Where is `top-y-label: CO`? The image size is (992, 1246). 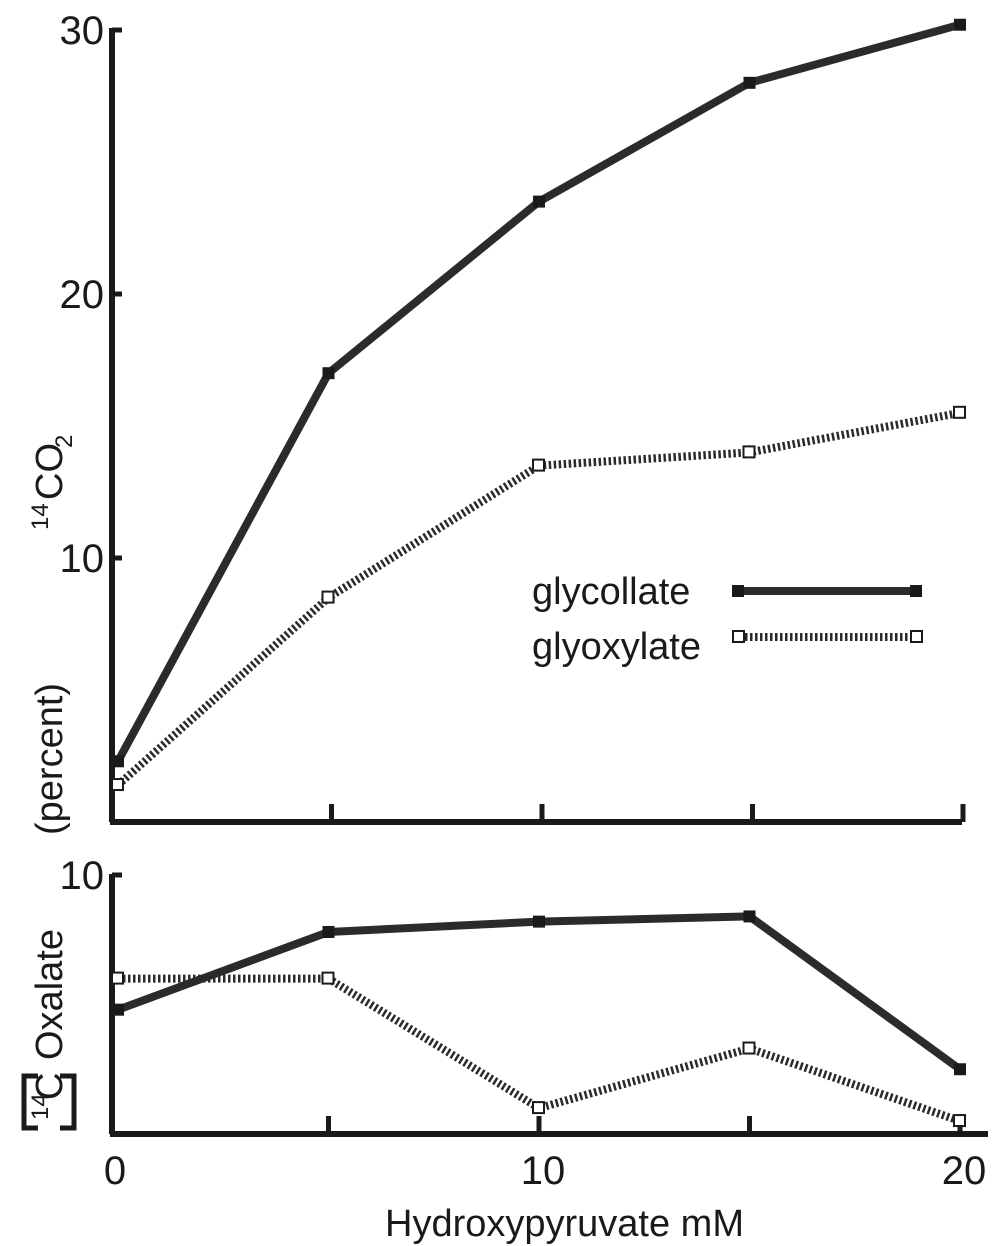
top-y-label: CO is located at coordinates (50, 471).